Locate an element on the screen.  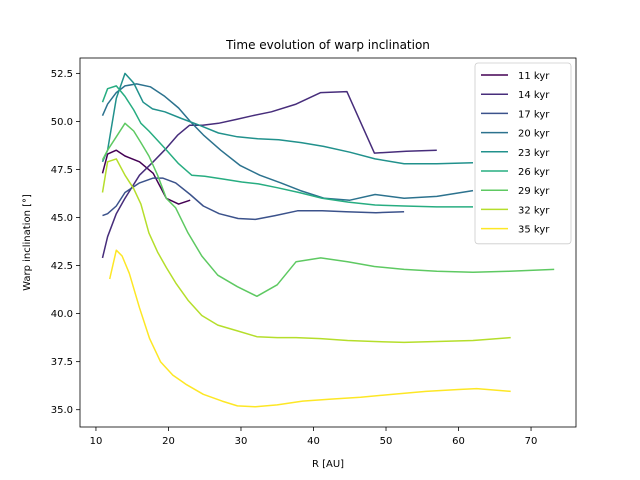
legend-label: 32 kyr is located at coordinates (534, 210).